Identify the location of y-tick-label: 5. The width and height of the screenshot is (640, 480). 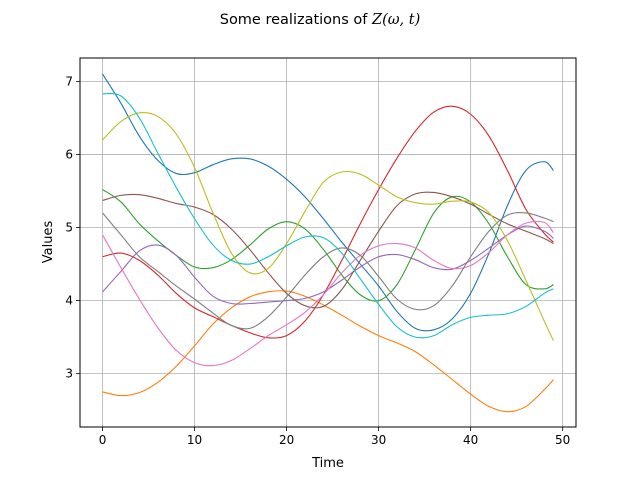
(69, 228).